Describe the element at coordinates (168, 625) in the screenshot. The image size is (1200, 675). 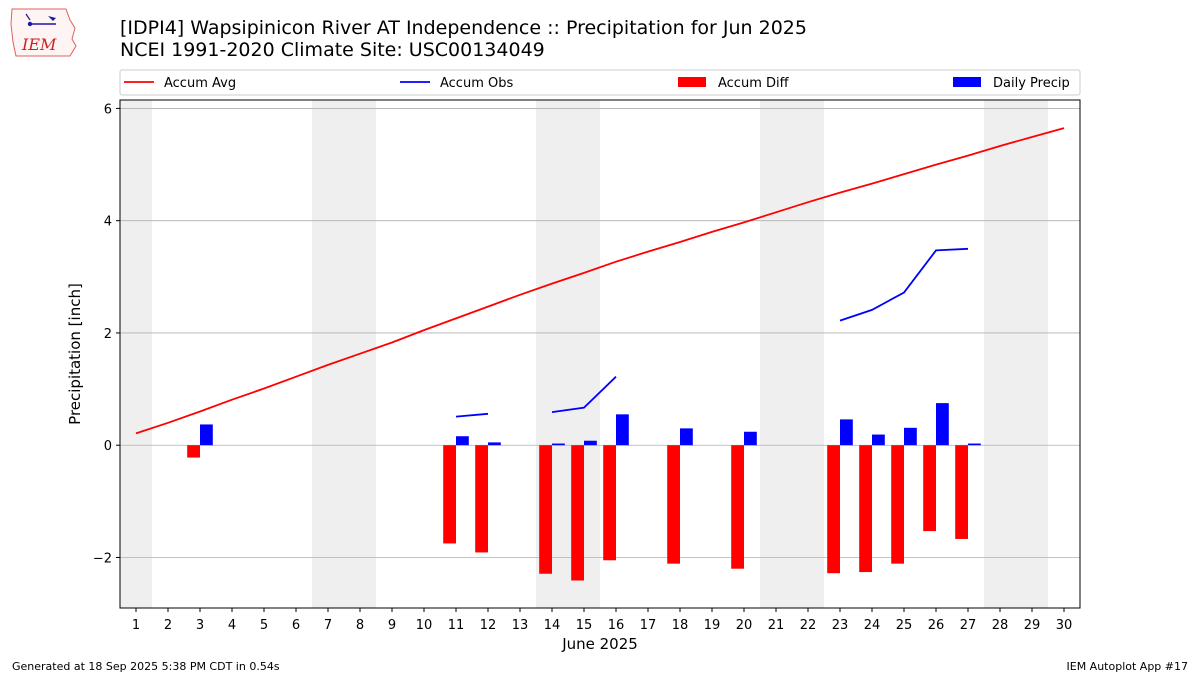
I see `x-tick-label: 2` at that location.